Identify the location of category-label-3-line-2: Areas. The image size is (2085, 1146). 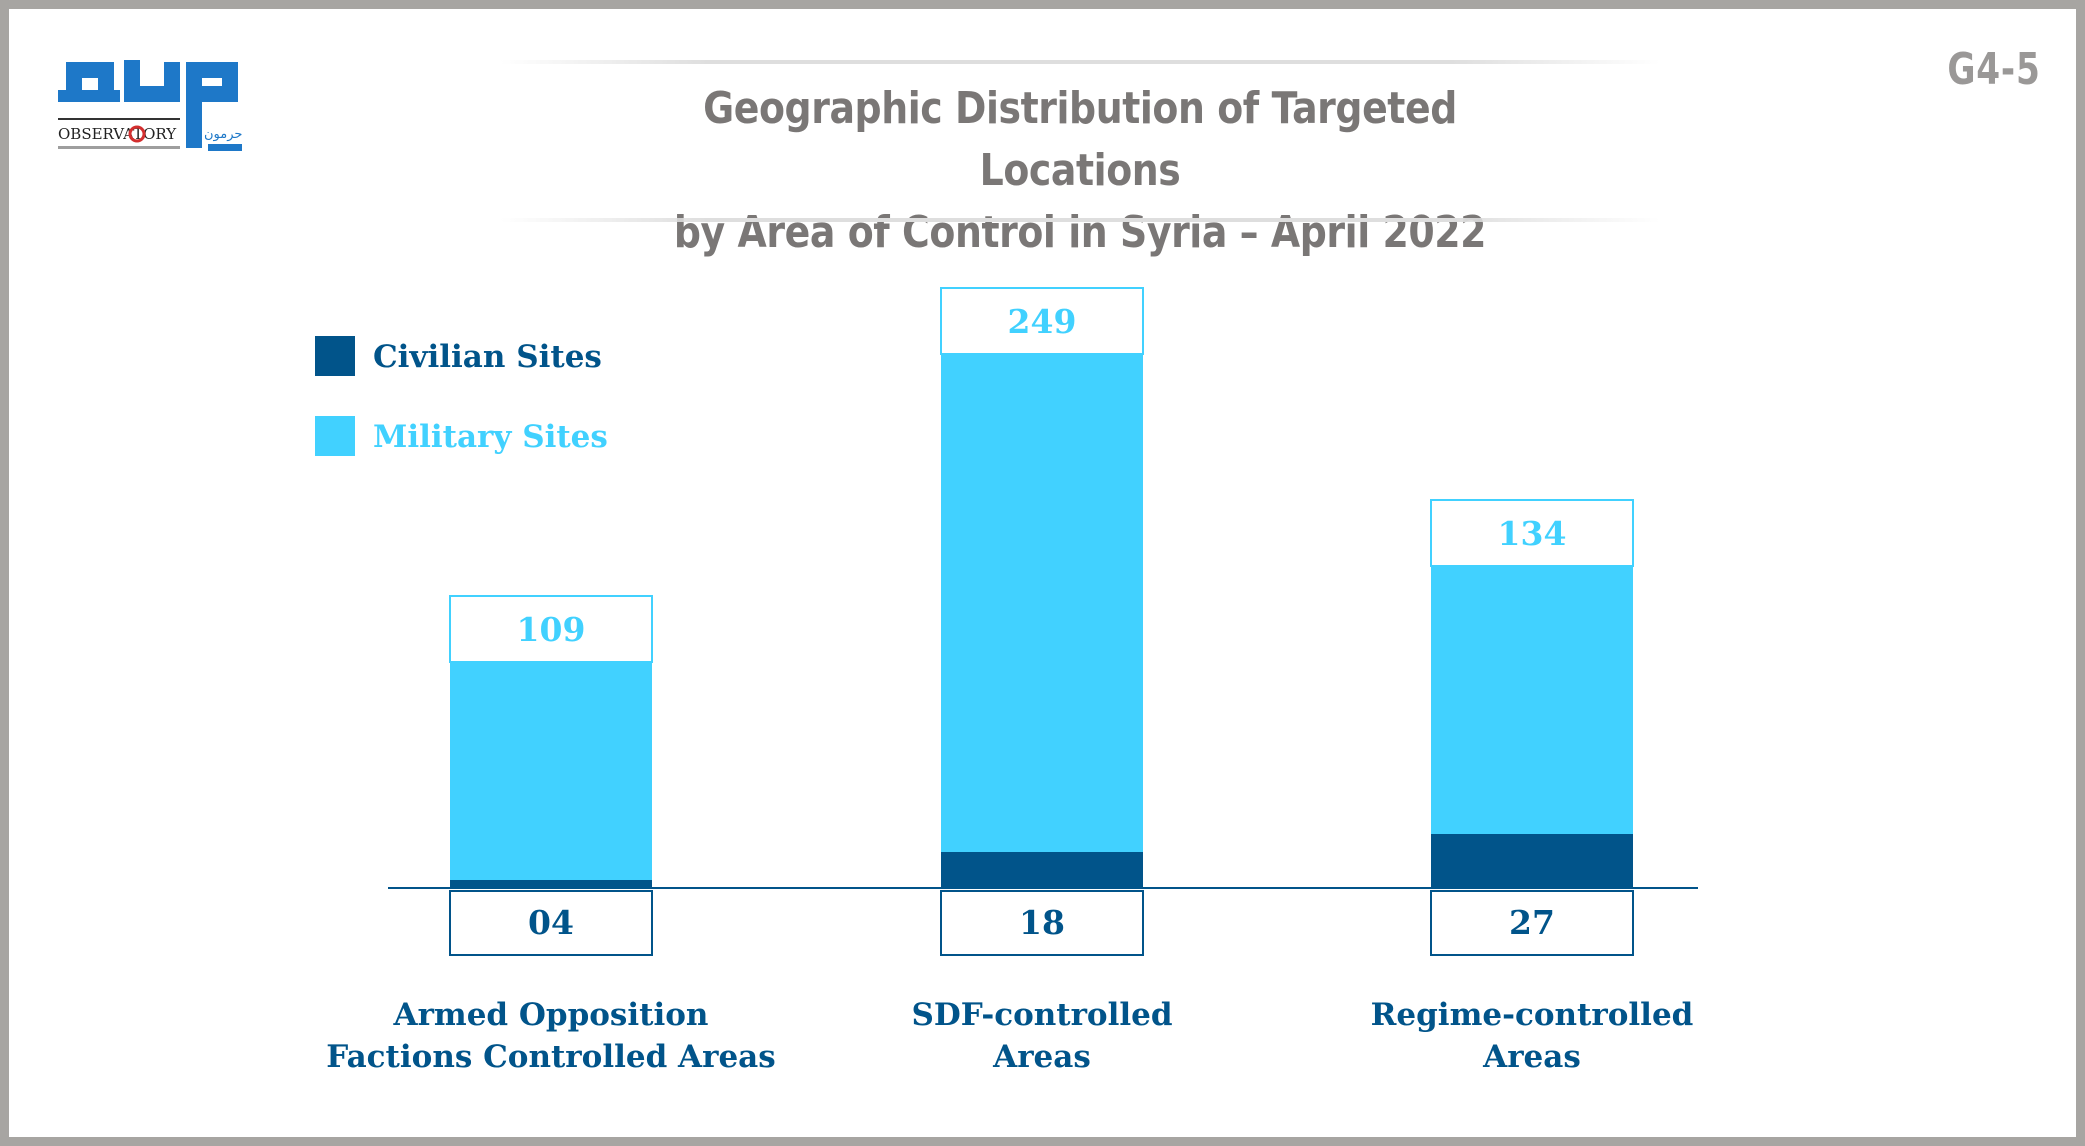
(1531, 1057).